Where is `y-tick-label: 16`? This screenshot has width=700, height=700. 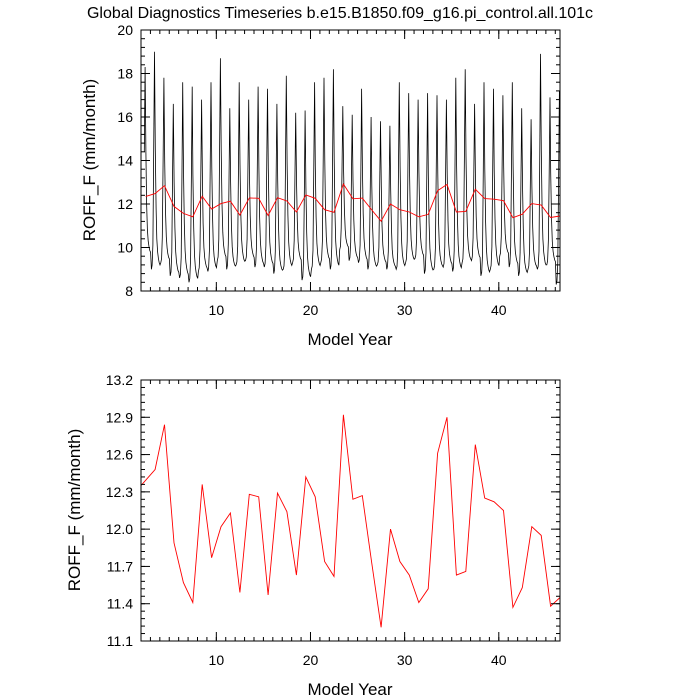 y-tick-label: 16 is located at coordinates (125, 117).